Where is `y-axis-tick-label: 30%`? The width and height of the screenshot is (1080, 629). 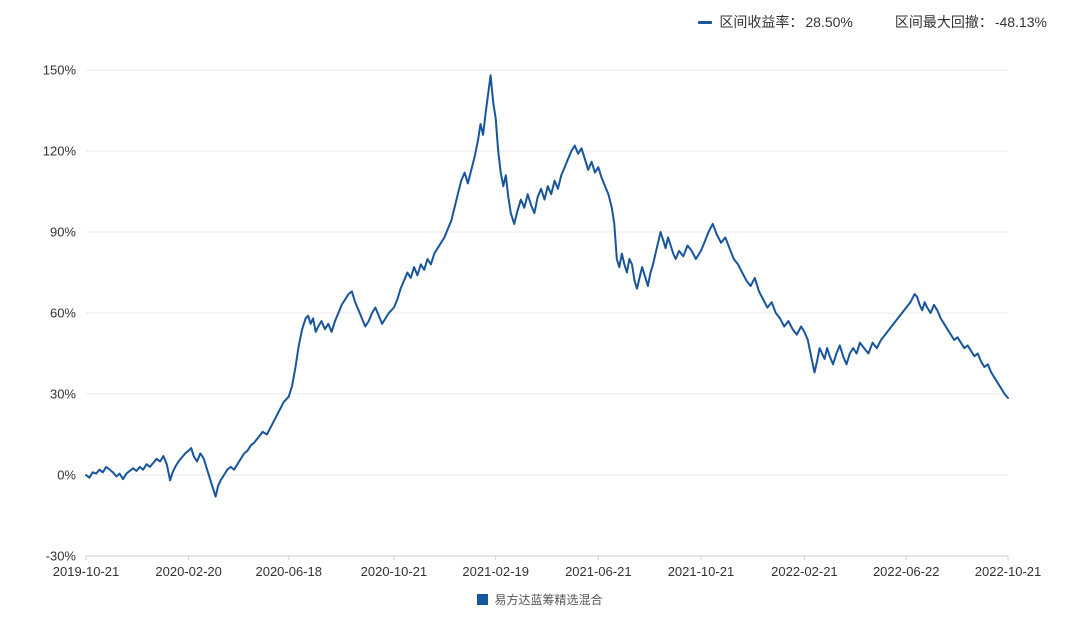
y-axis-tick-label: 30% is located at coordinates (63, 394).